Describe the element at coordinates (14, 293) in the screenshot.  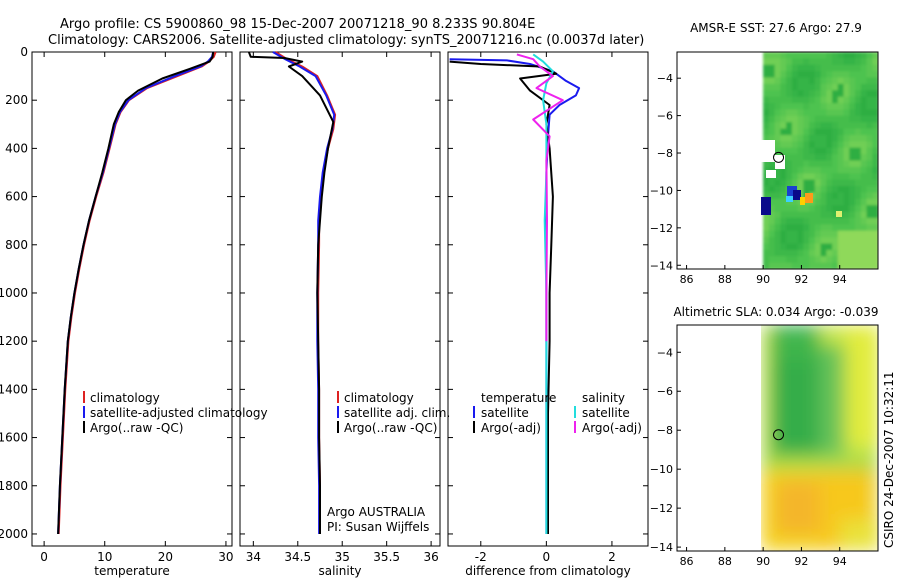
I see `y-tick-label: 1000` at that location.